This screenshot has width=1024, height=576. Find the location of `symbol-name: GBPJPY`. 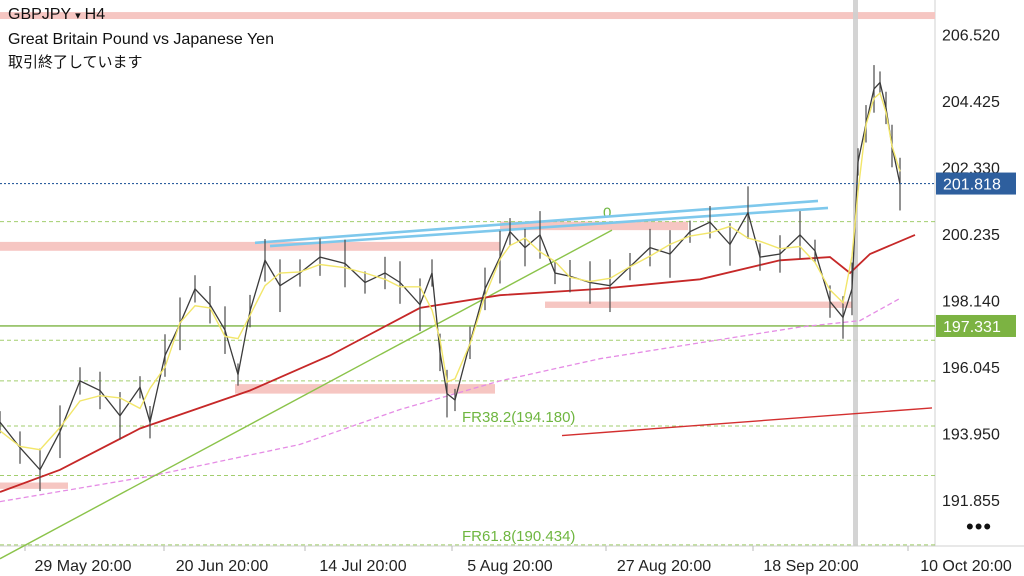

symbol-name: GBPJPY is located at coordinates (40, 14).